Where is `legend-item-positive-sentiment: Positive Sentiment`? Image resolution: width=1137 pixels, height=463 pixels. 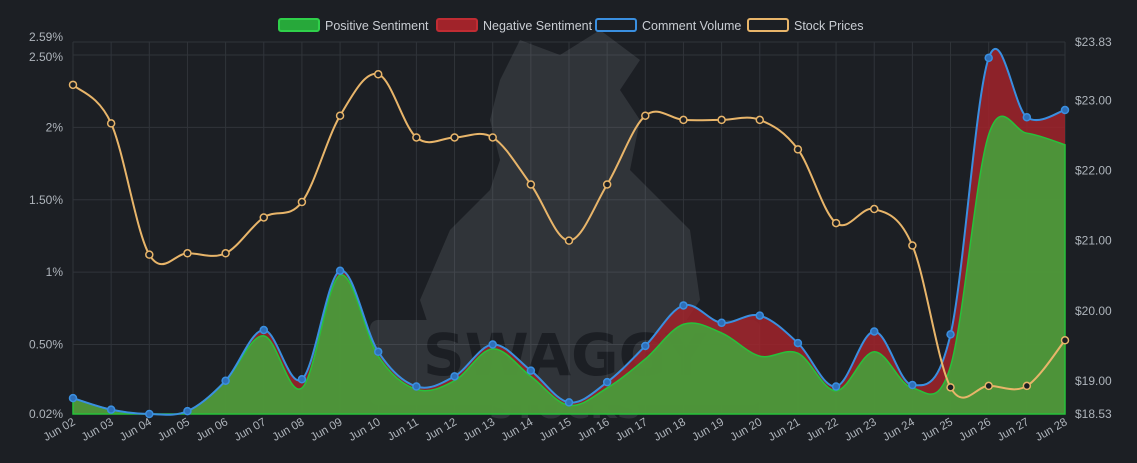 legend-item-positive-sentiment: Positive Sentiment is located at coordinates (353, 25).